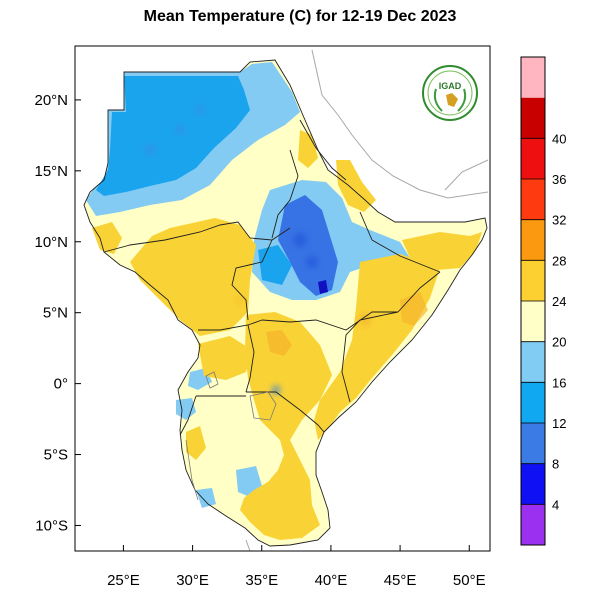 The height and width of the screenshot is (600, 600). I want to click on lon-tick-label: 35°E, so click(261, 580).